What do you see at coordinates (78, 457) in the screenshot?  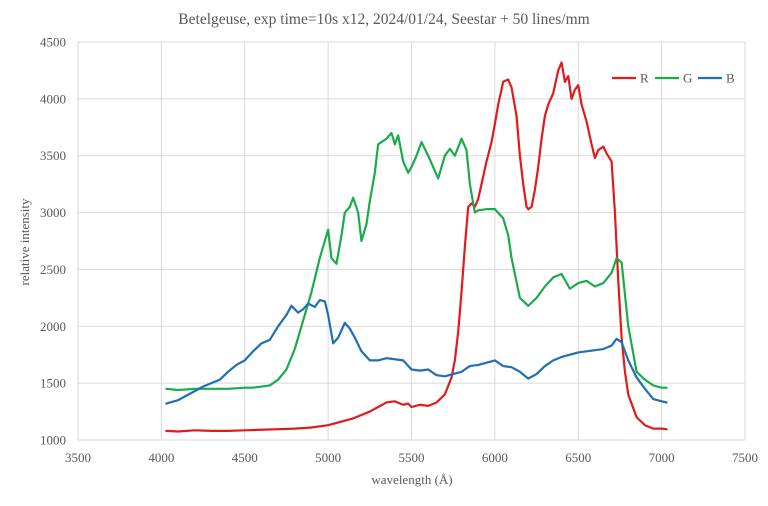 I see `x-tick-label: 3500` at bounding box center [78, 457].